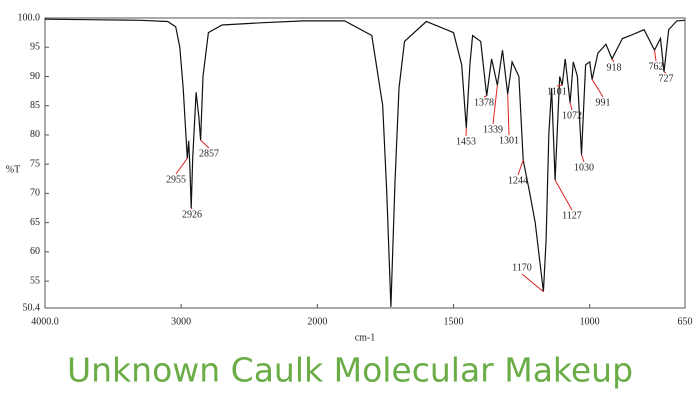 The image size is (700, 405). What do you see at coordinates (35, 163) in the screenshot?
I see `y-tick-label: 75` at bounding box center [35, 163].